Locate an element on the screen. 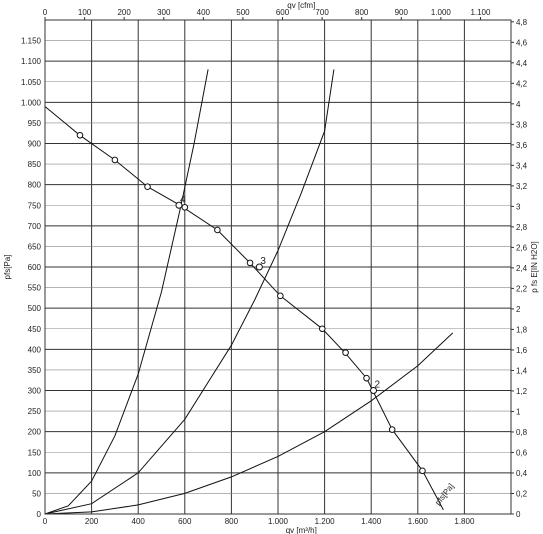 This screenshot has width=543, height=534. y-tick-label: 200 is located at coordinates (35, 432).